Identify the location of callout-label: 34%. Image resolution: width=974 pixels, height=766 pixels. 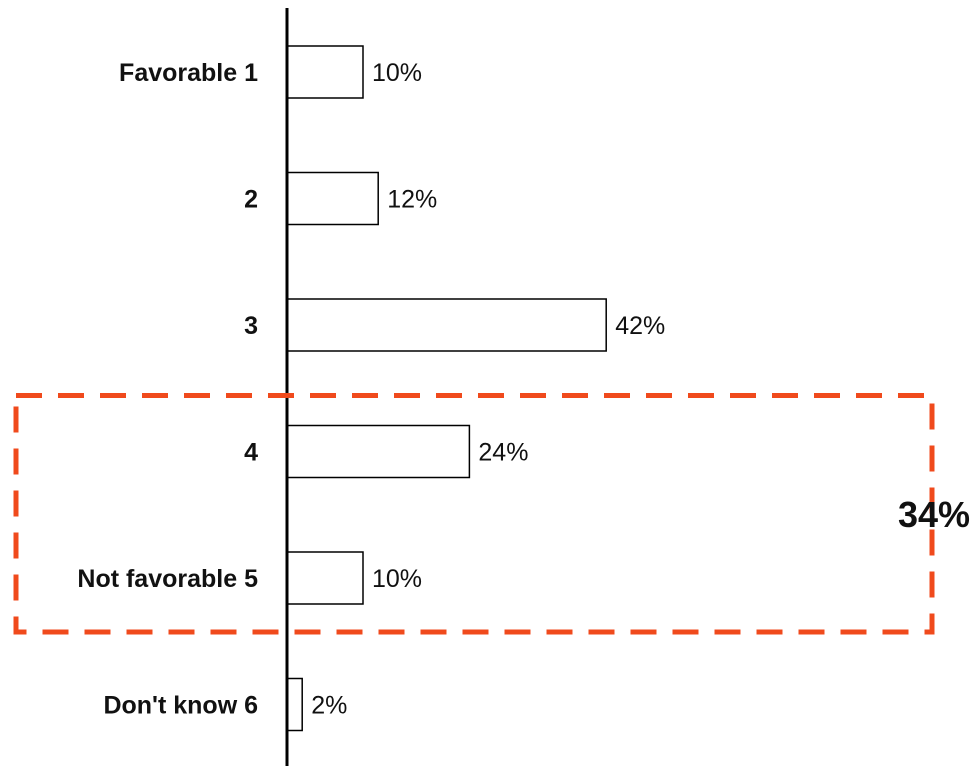
(934, 514).